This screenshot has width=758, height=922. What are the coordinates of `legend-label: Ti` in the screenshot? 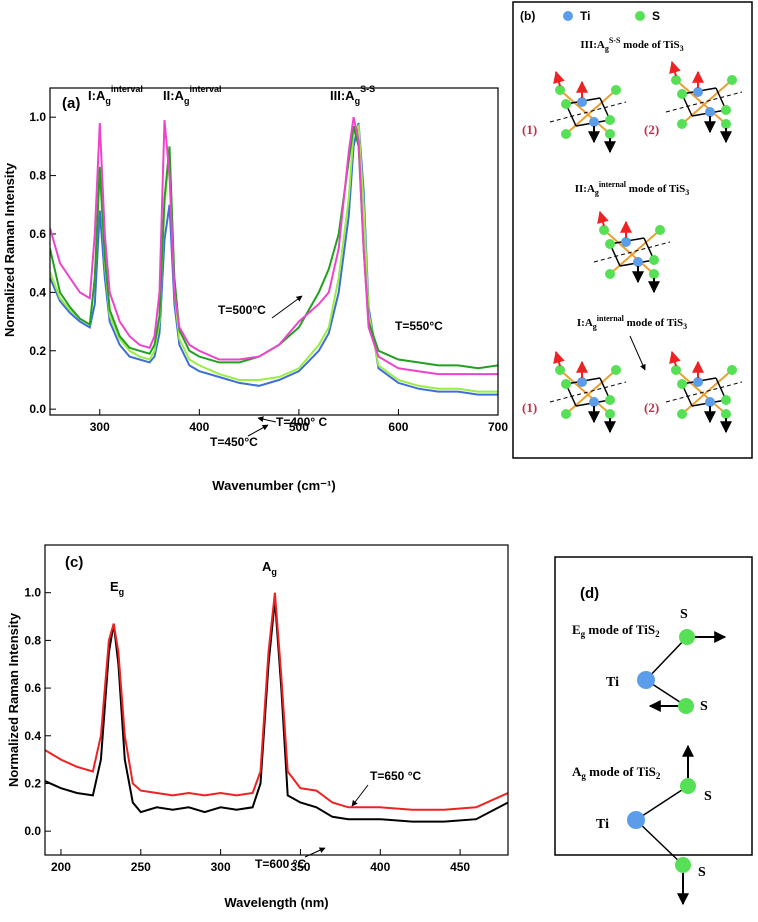 It's located at (585, 16).